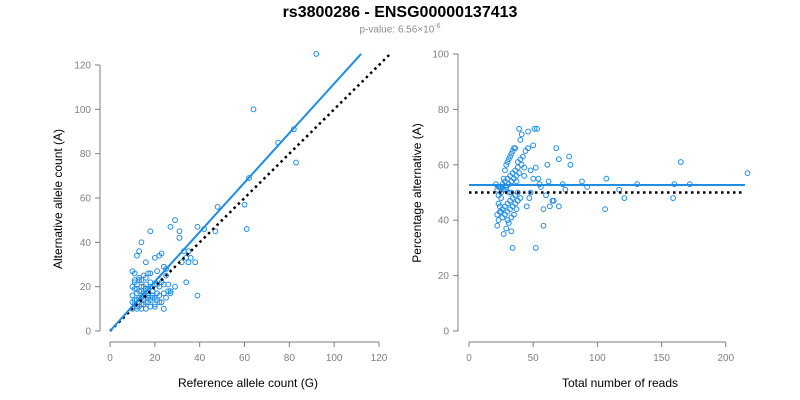  Describe the element at coordinates (440, 55) in the screenshot. I see `y-tick-label: 100` at that location.